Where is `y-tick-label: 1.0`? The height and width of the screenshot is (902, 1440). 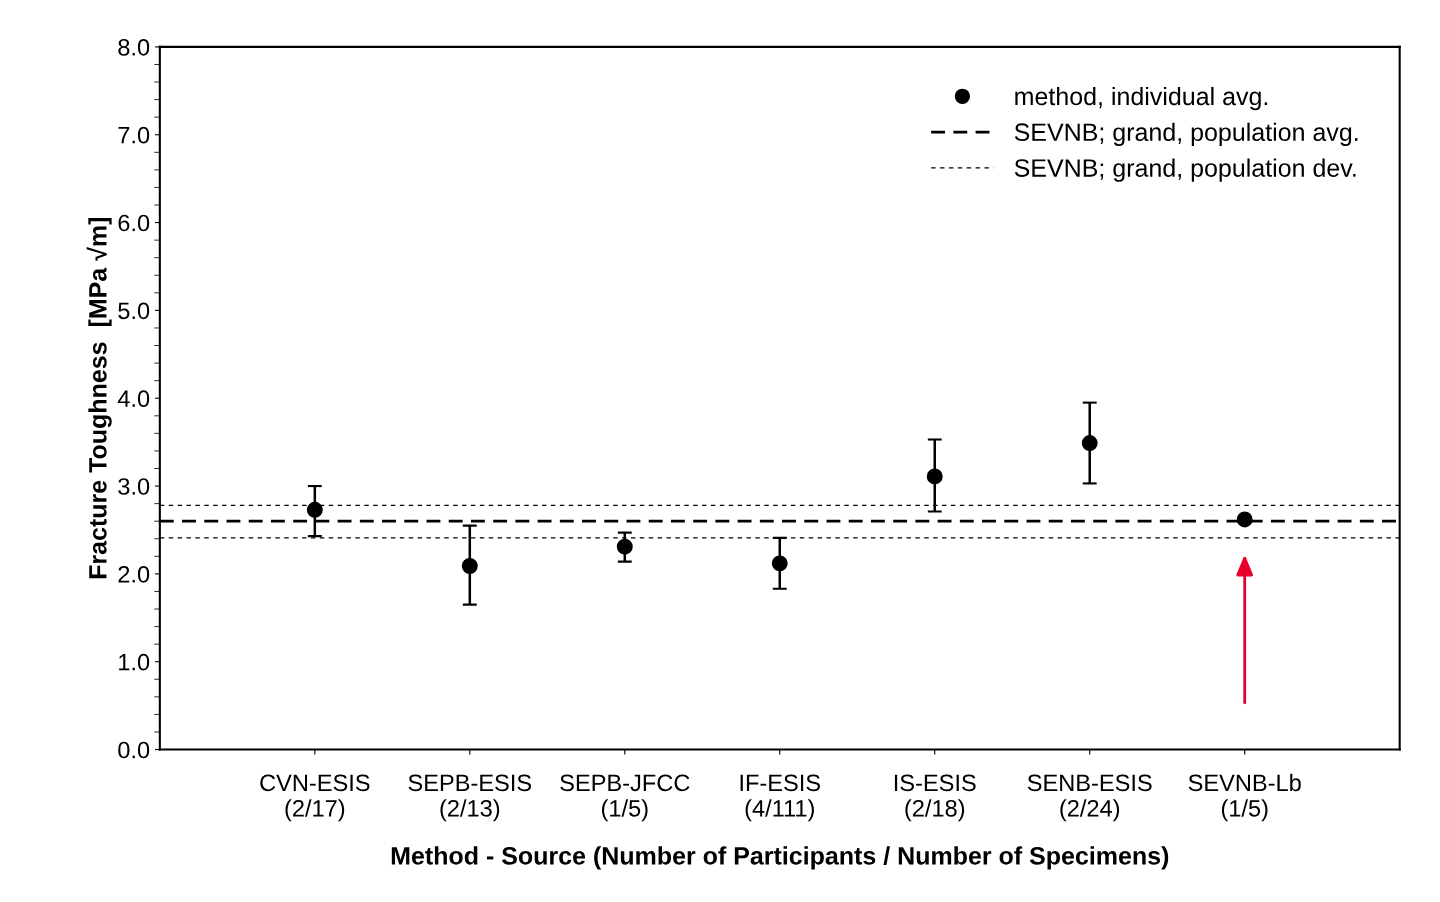 y-tick-label: 1.0 is located at coordinates (134, 662).